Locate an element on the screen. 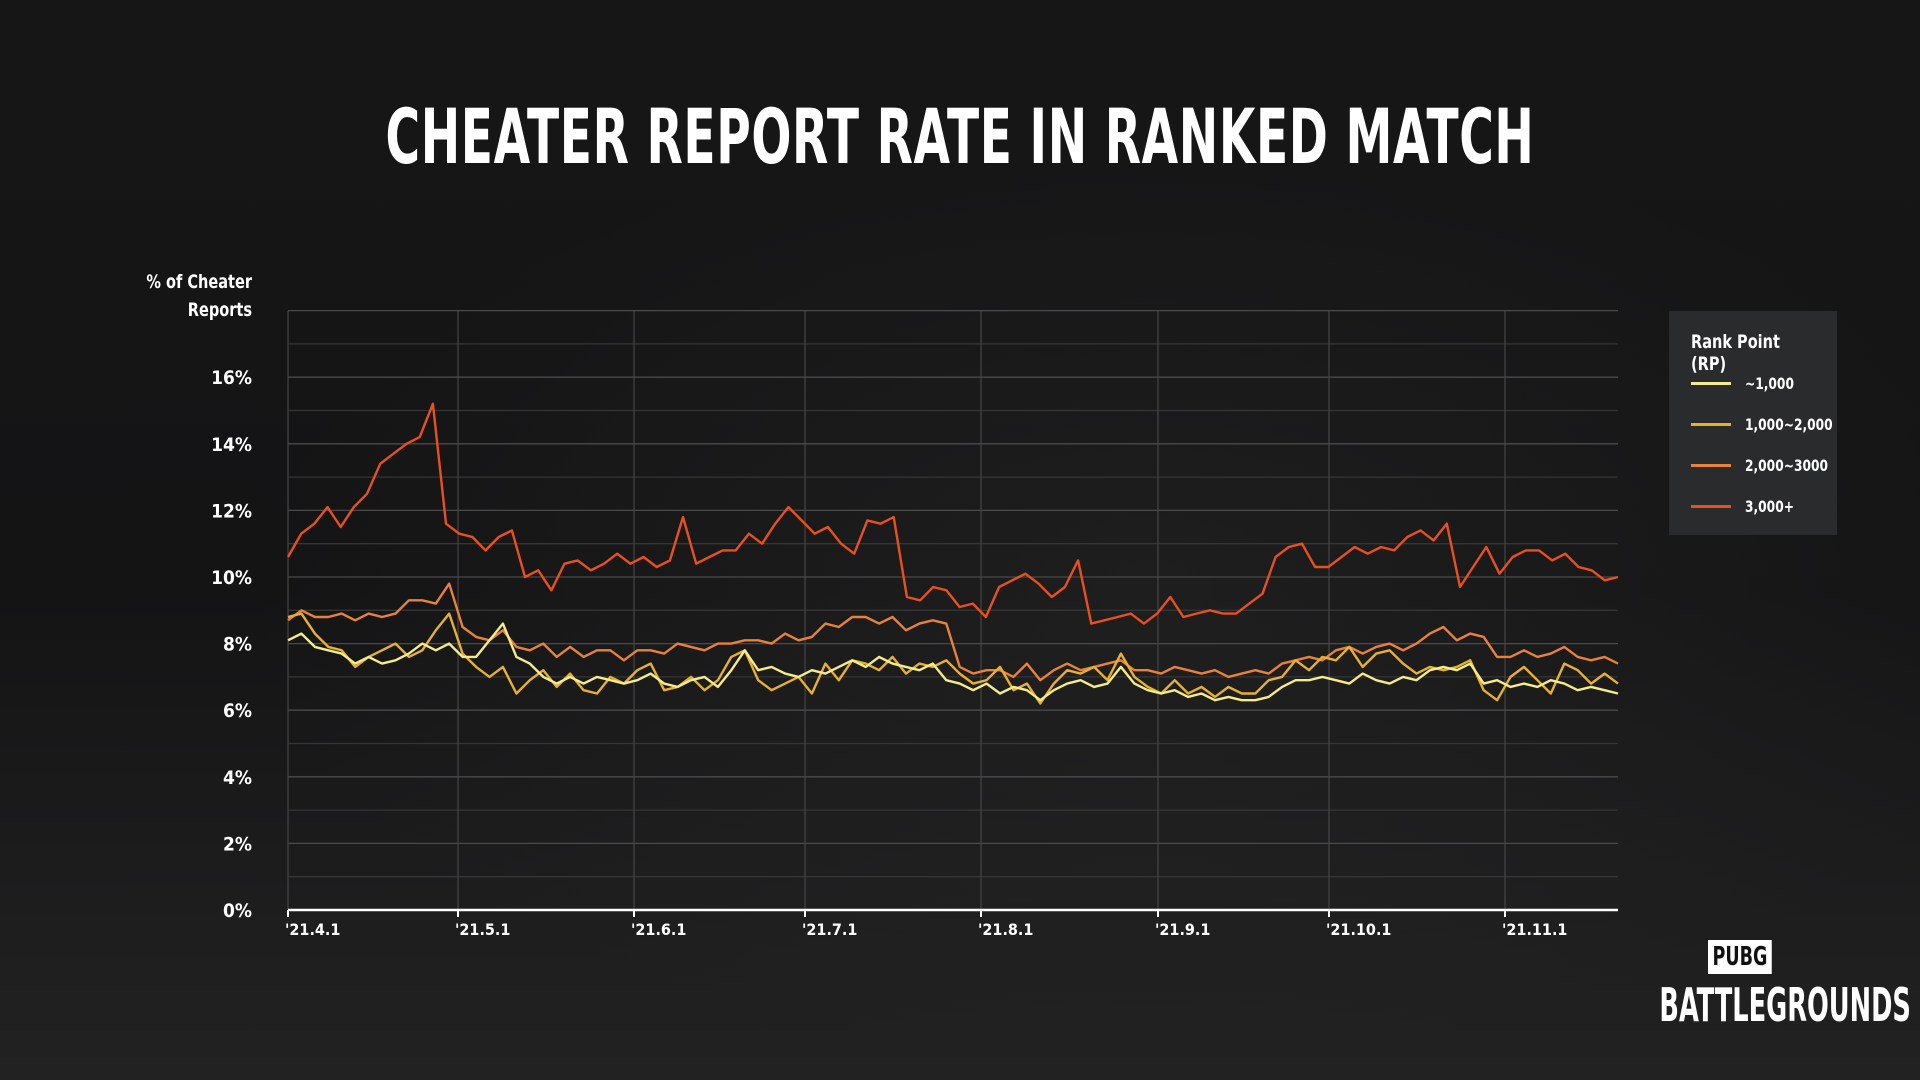  legend-item-under-1000: ~1,000 is located at coordinates (1747, 383).